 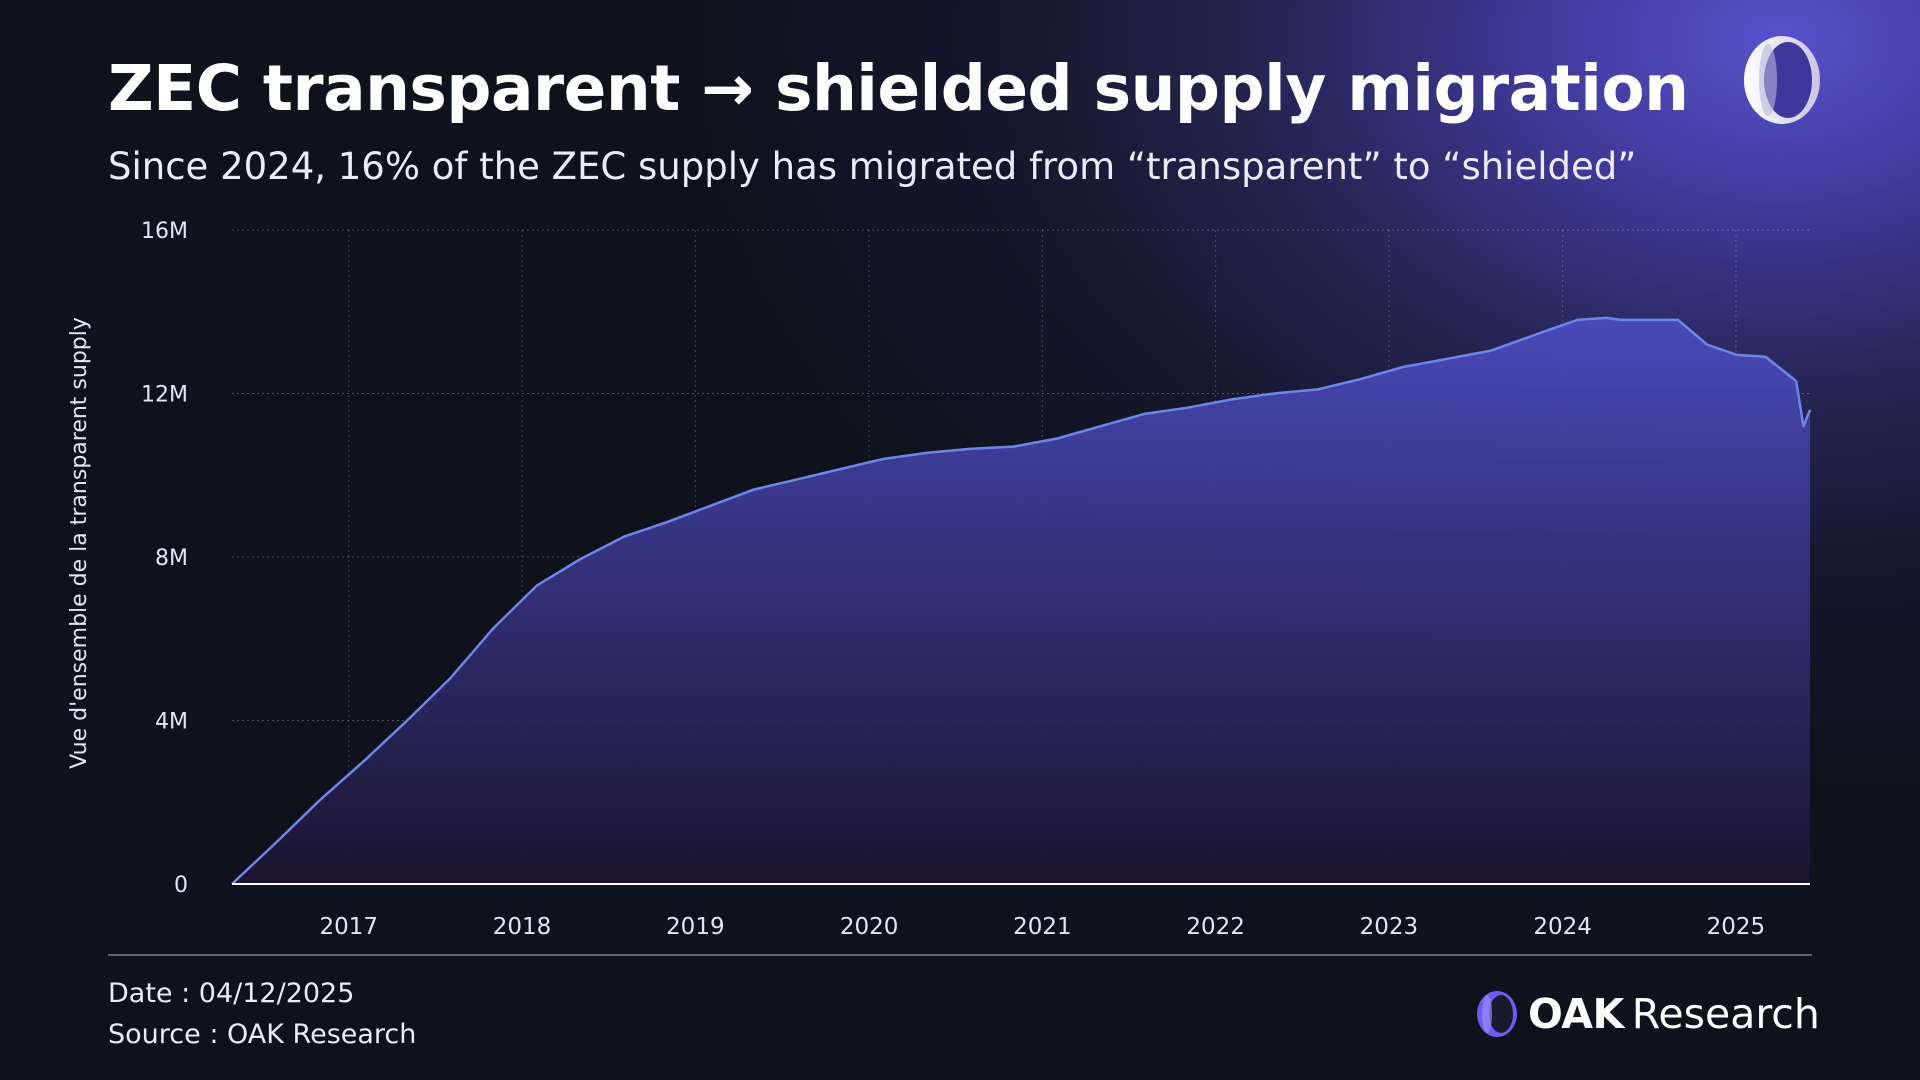 I want to click on x-tick-label: 2025, so click(x=1736, y=927).